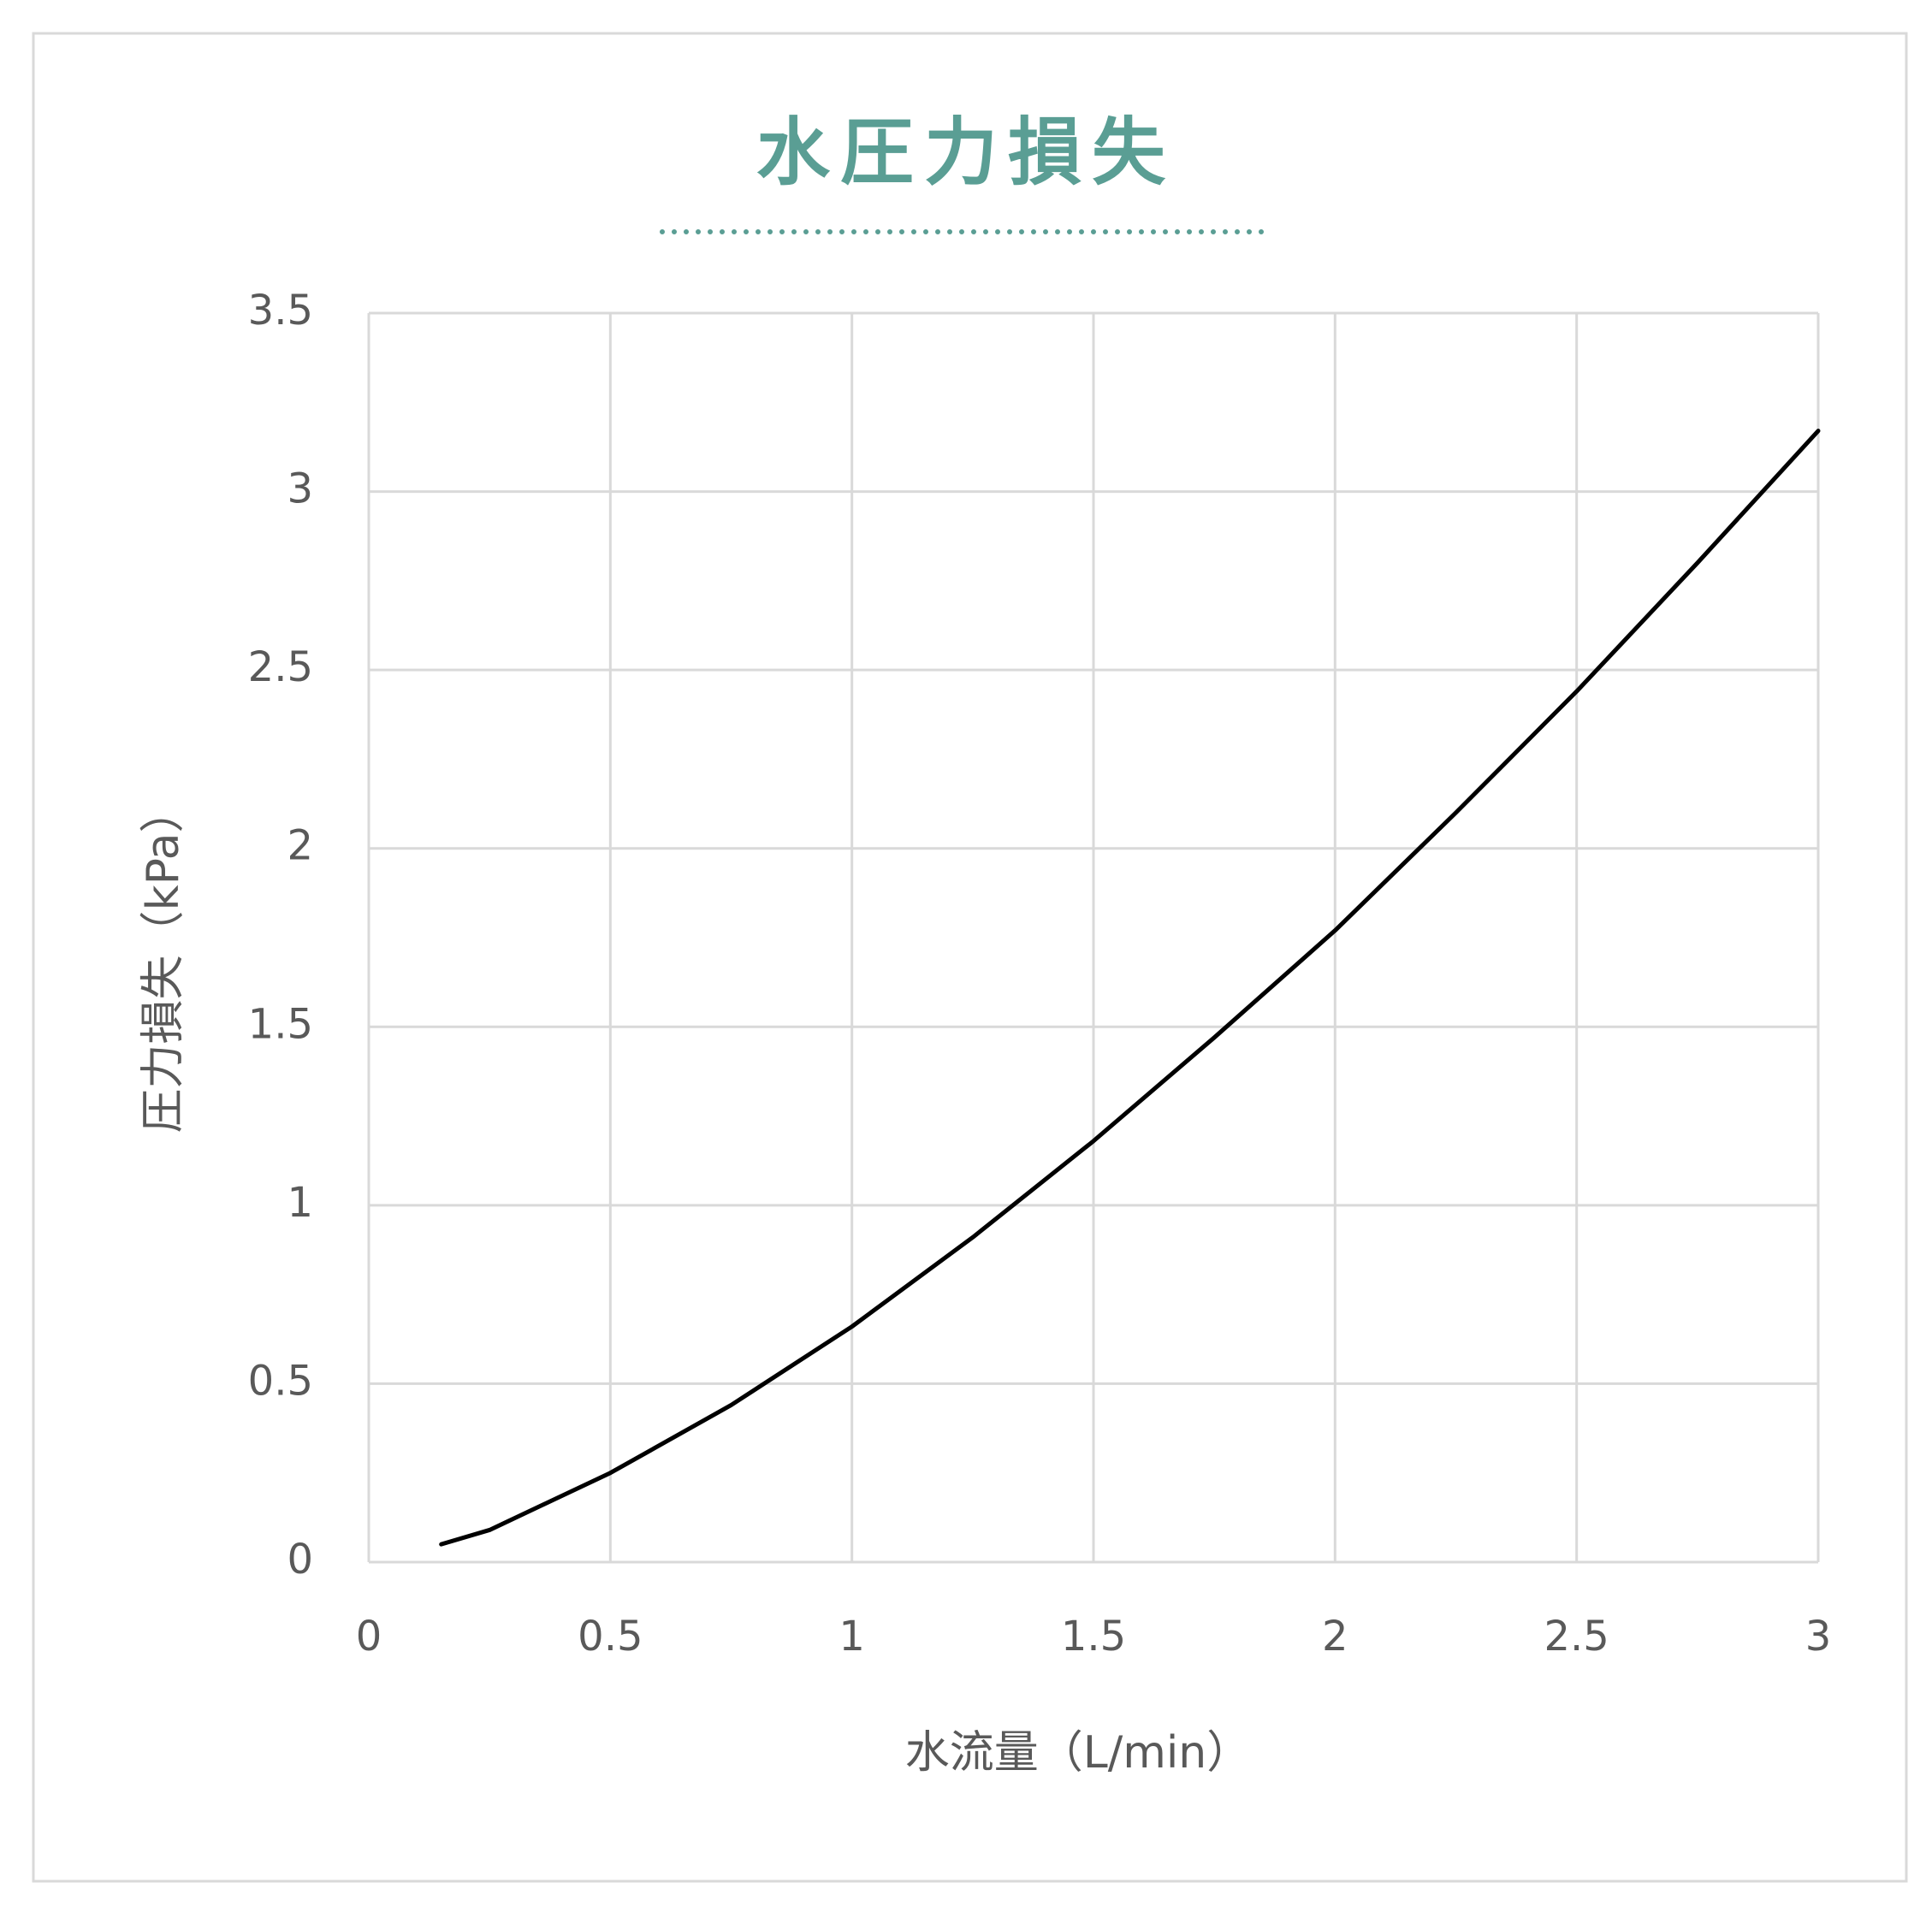 The image size is (1932, 1918). What do you see at coordinates (966, 152) in the screenshot?
I see `chart-title: 水圧力損失` at bounding box center [966, 152].